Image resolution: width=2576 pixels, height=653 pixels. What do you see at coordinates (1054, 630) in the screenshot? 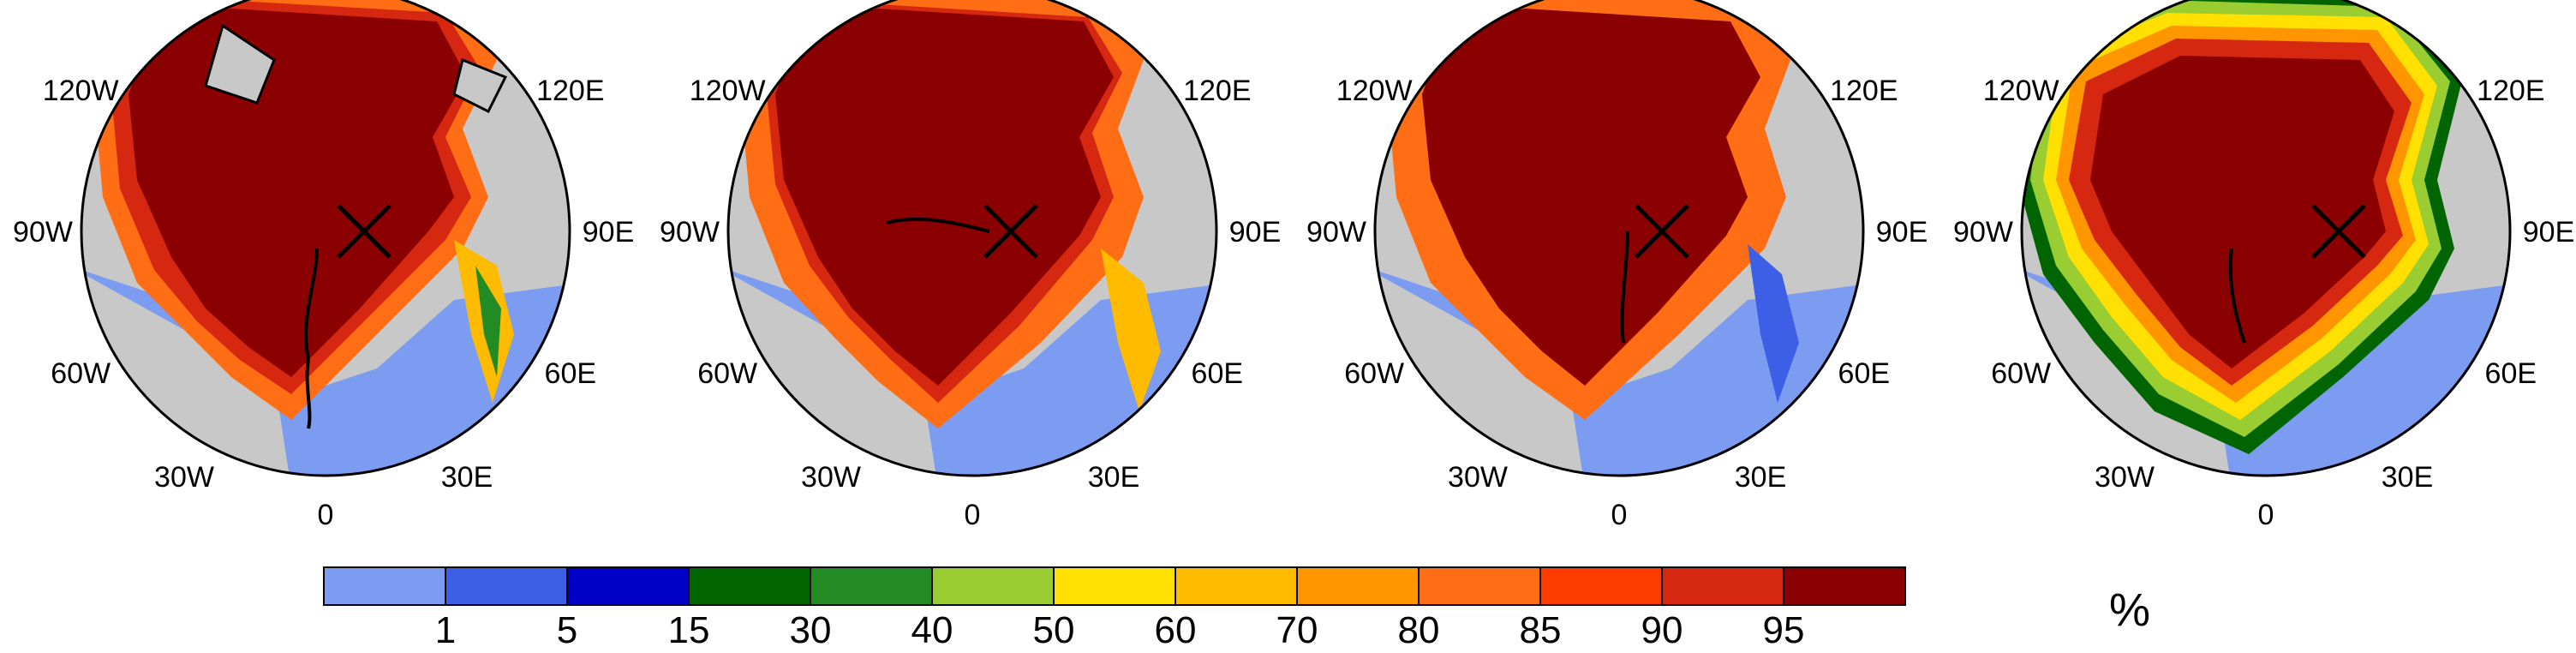
I see `colorbar-tick-label: 50` at bounding box center [1054, 630].